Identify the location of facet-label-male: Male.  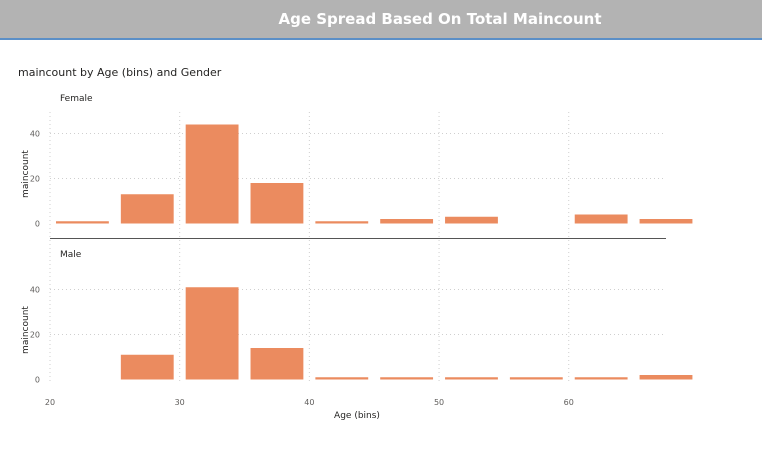
(71, 255).